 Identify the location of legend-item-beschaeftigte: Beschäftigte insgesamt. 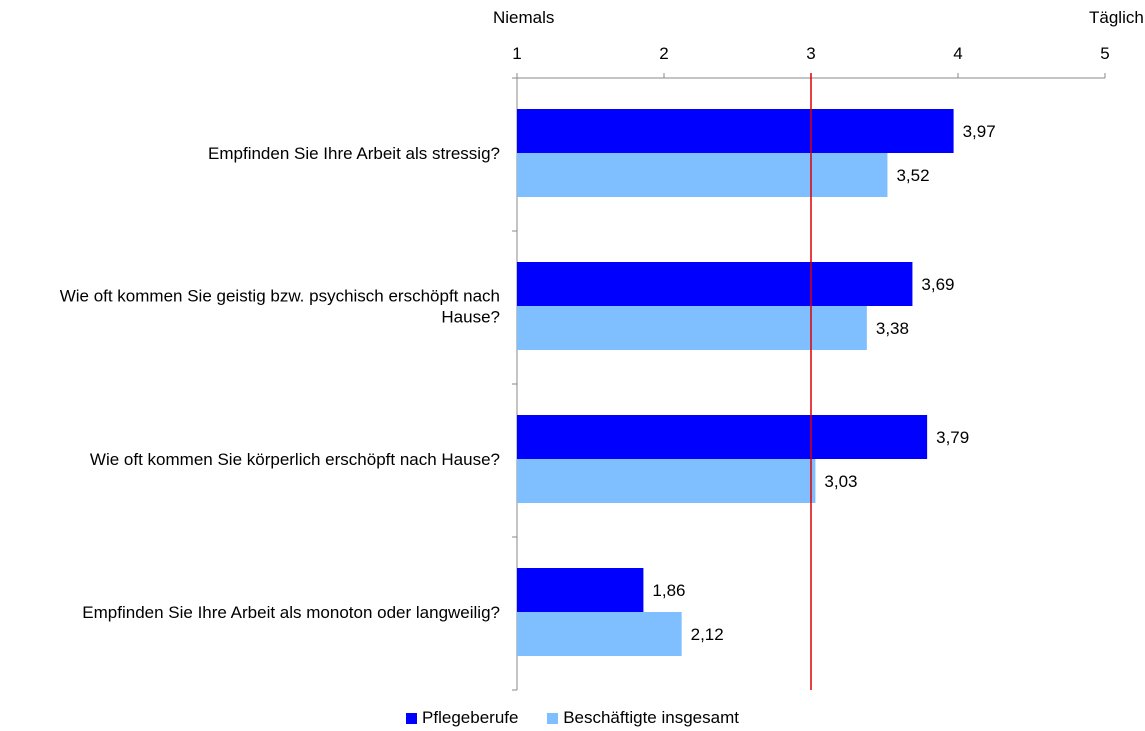
(643, 718).